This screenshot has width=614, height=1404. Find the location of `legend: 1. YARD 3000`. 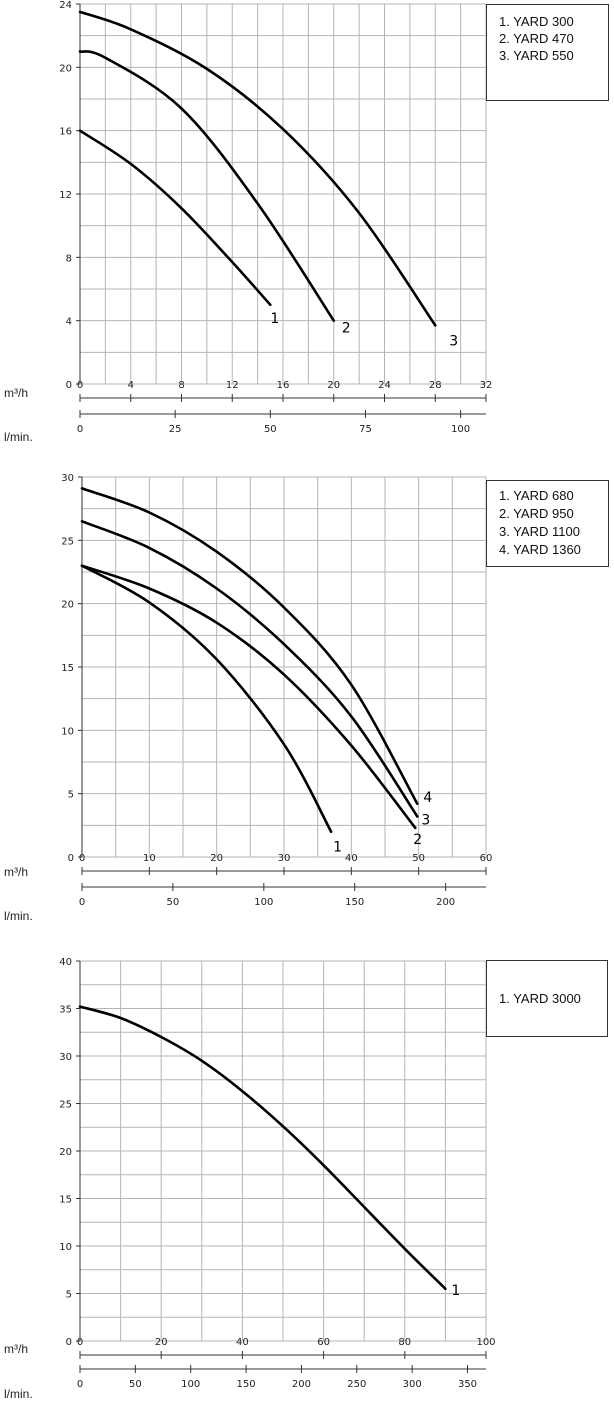

legend: 1. YARD 3000 is located at coordinates (547, 998).